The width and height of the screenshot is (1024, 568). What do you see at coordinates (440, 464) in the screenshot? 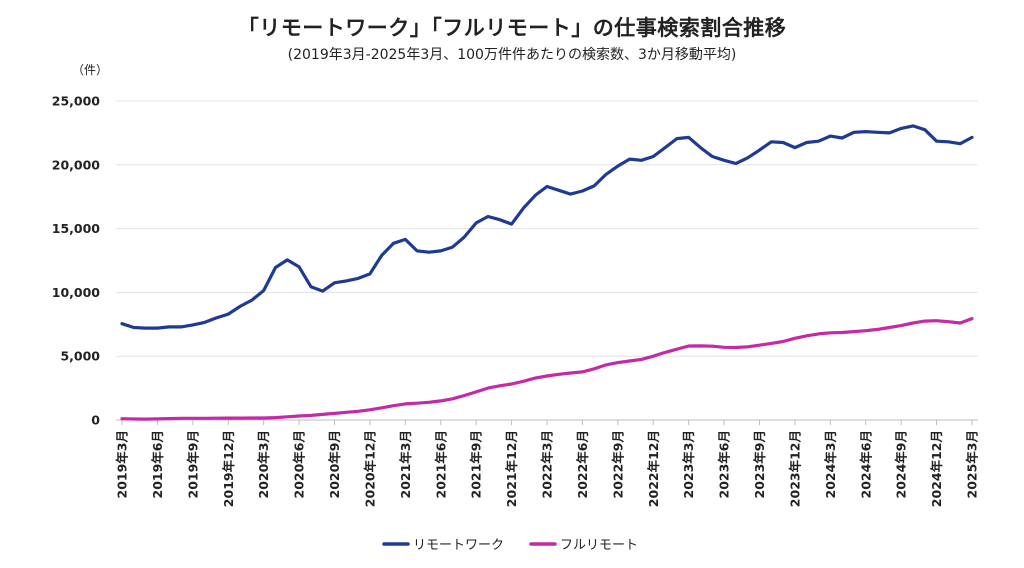
I see `x-tick-label: 2021年6月` at bounding box center [440, 464].